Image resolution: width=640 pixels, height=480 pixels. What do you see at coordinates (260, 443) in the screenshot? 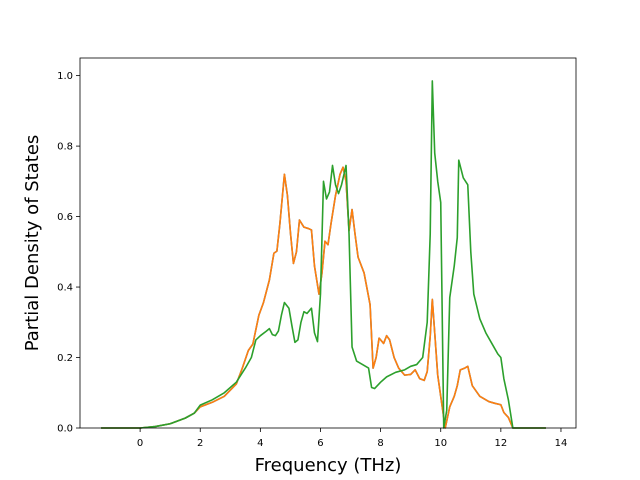
I see `x-tick-label: 4` at bounding box center [260, 443].